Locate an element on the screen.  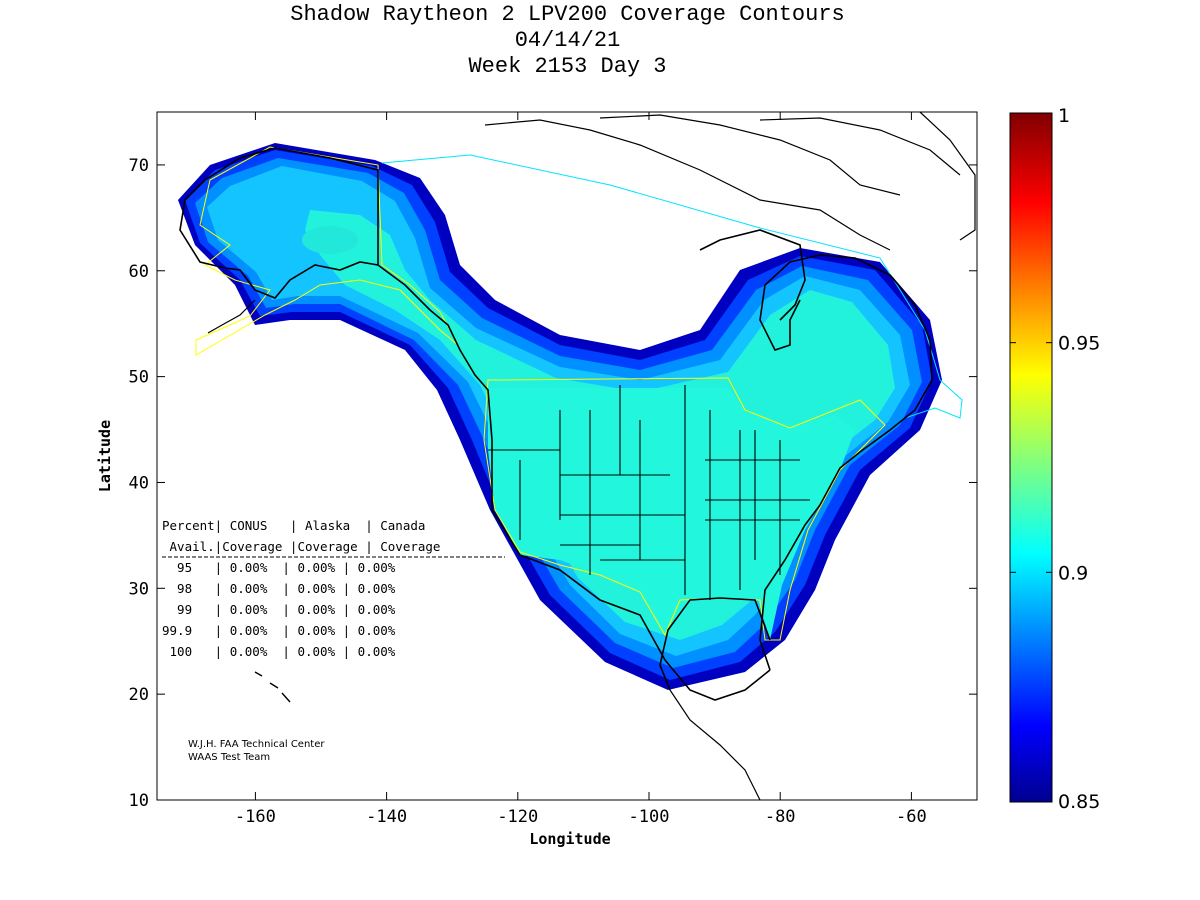
table-row: 95 | 0.00% | 0.00% | 0.00% is located at coordinates (279, 567).